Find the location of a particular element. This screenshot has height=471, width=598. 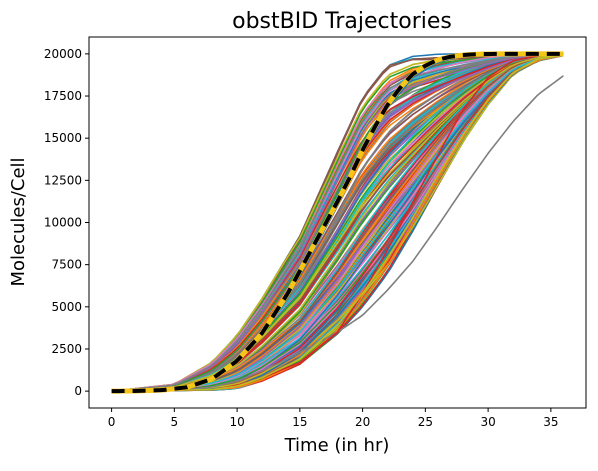

y-tick-label: 17500 is located at coordinates (63, 96).